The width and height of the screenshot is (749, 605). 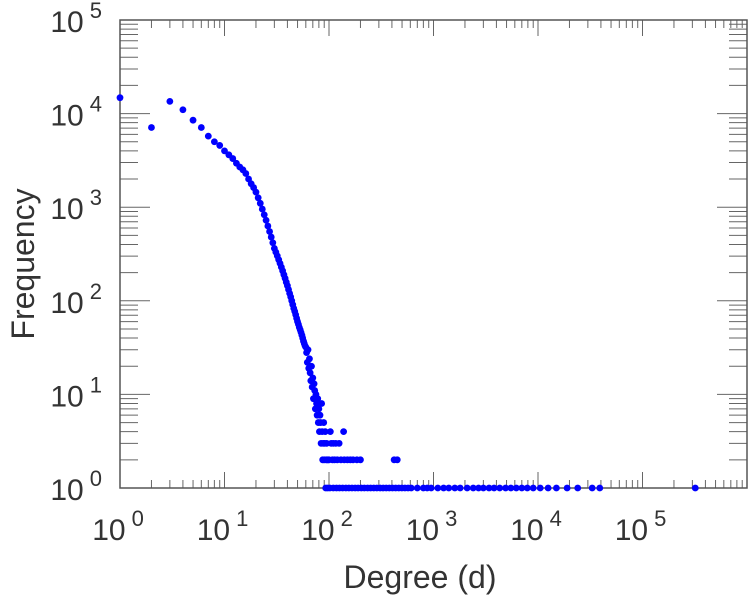 What do you see at coordinates (379, 526) in the screenshot?
I see `x-tick-labels: 10 0 10 1 10 2 10 3 10 4 10 5` at bounding box center [379, 526].